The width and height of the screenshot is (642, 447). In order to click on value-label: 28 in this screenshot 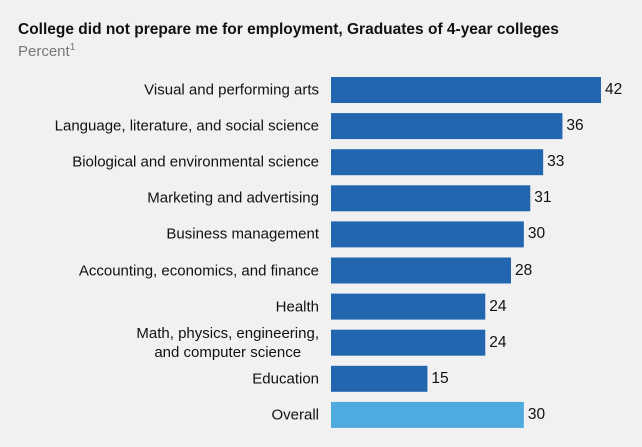, I will do `click(524, 270)`.